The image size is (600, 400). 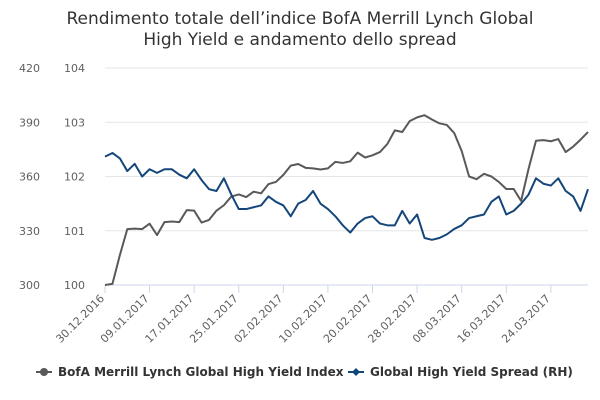 I want to click on left-axis-tick-label: 420, so click(x=29, y=68).